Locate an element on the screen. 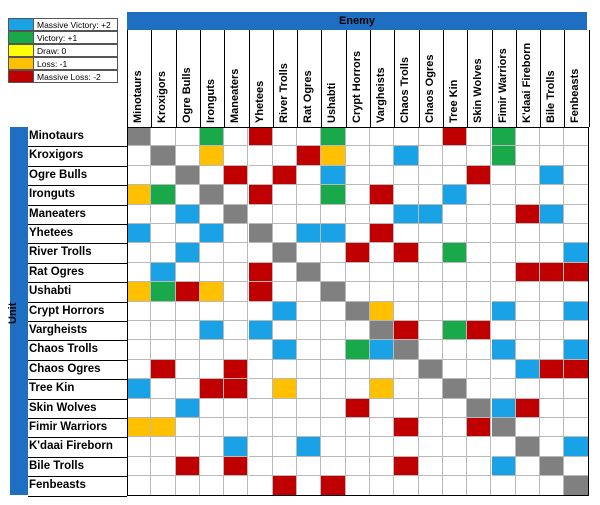  row-label: Bile Trolls is located at coordinates (56, 465).